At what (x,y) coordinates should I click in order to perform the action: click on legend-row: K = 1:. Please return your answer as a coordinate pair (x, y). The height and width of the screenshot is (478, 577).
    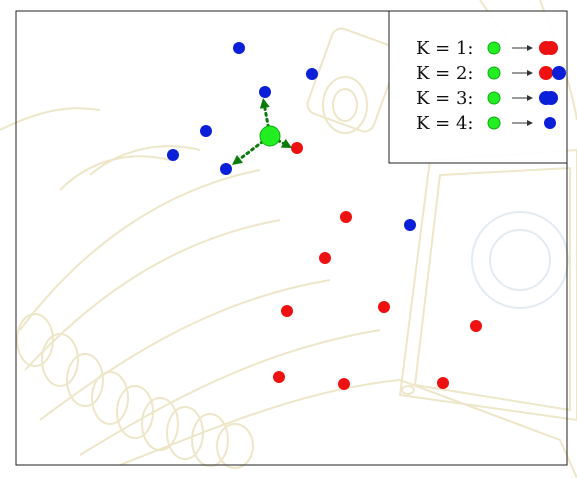
    Looking at the image, I should click on (487, 48).